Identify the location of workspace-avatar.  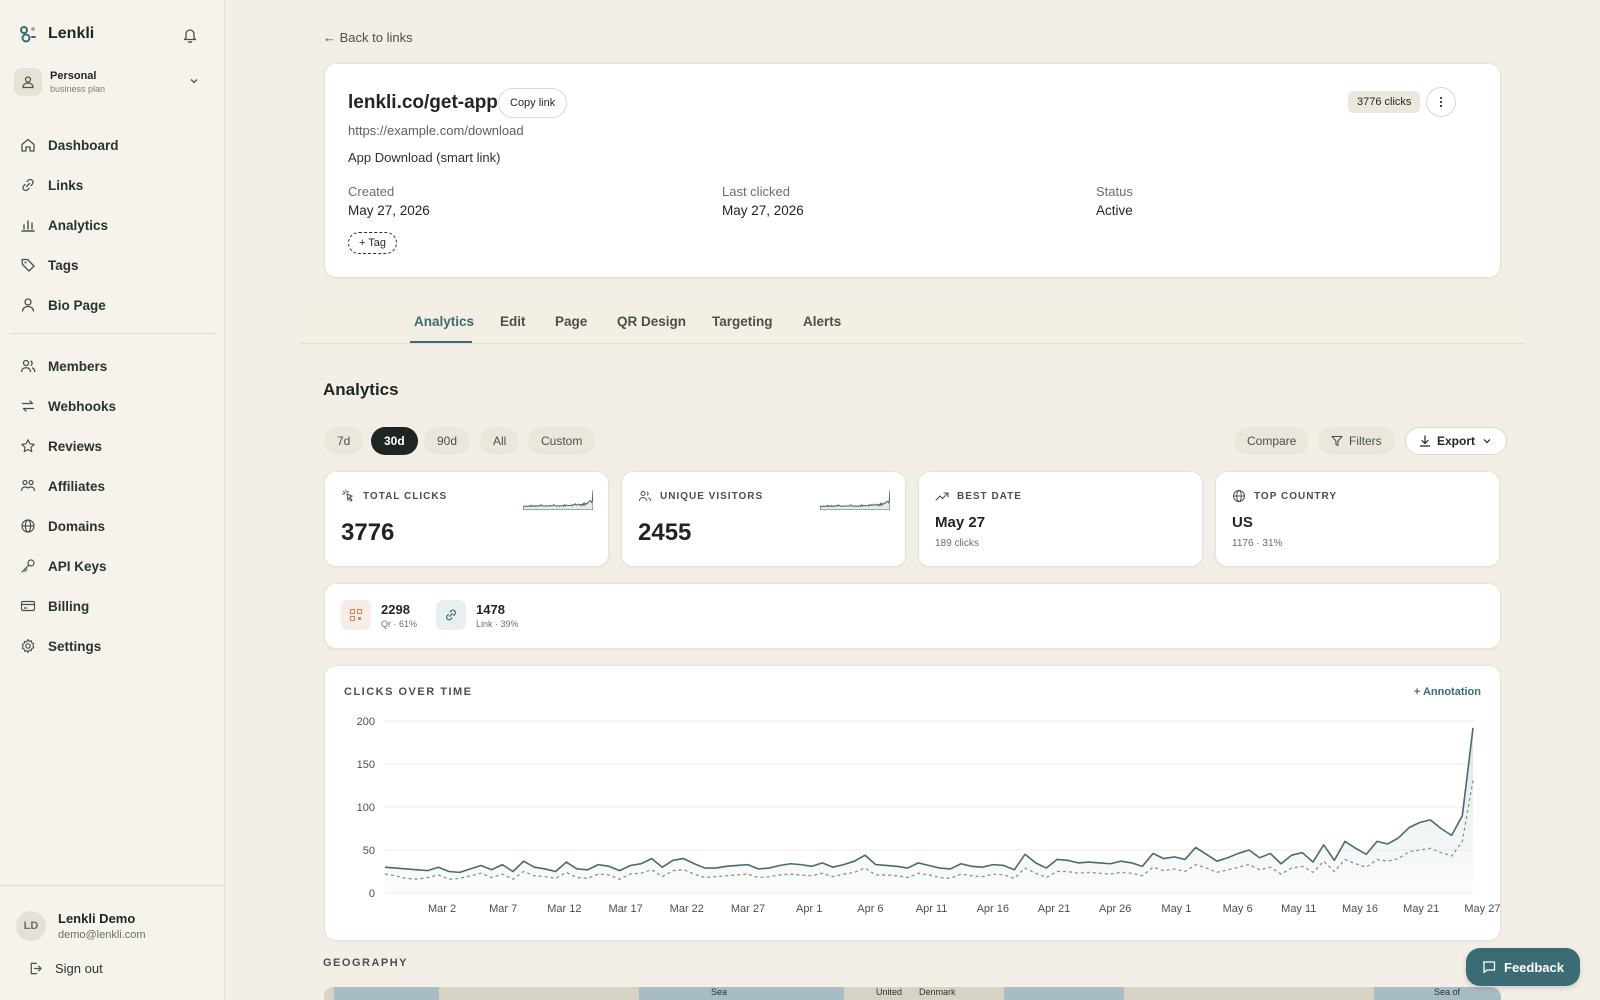
(28, 82).